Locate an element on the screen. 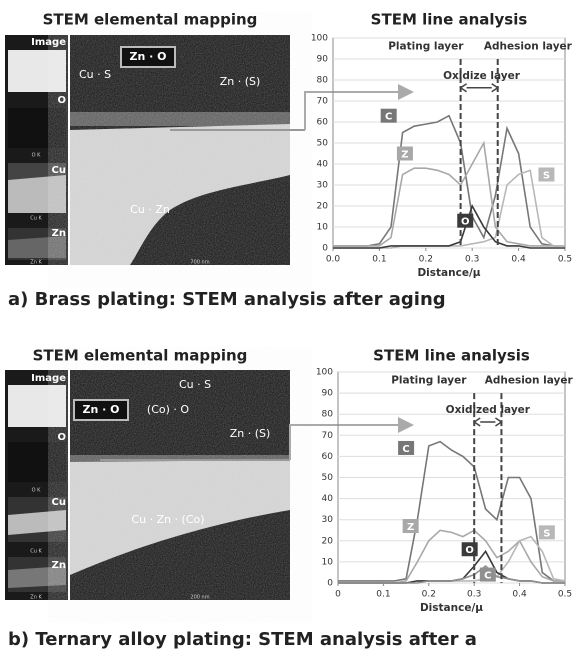  mapping-label: Cu · Zn is located at coordinates (150, 209).